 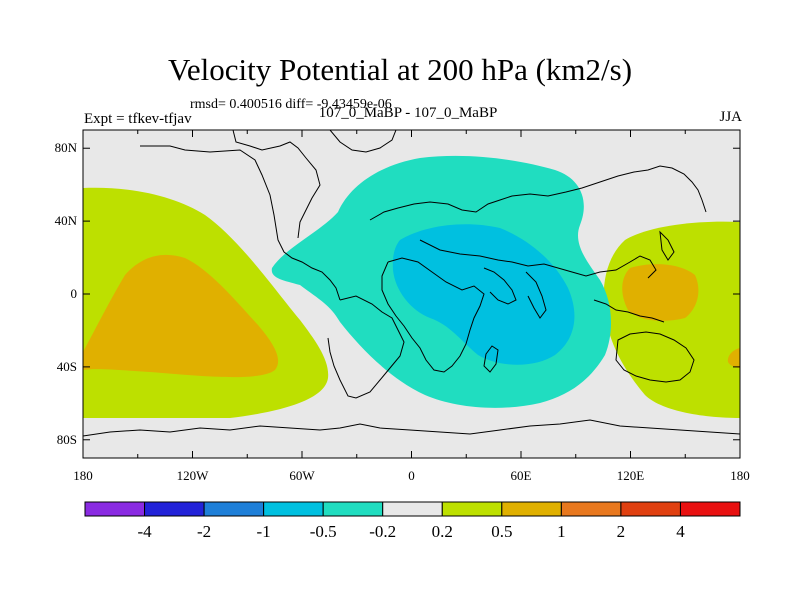 I want to click on experiment-label: Expt = tfkev-tfjav, so click(x=138, y=119).